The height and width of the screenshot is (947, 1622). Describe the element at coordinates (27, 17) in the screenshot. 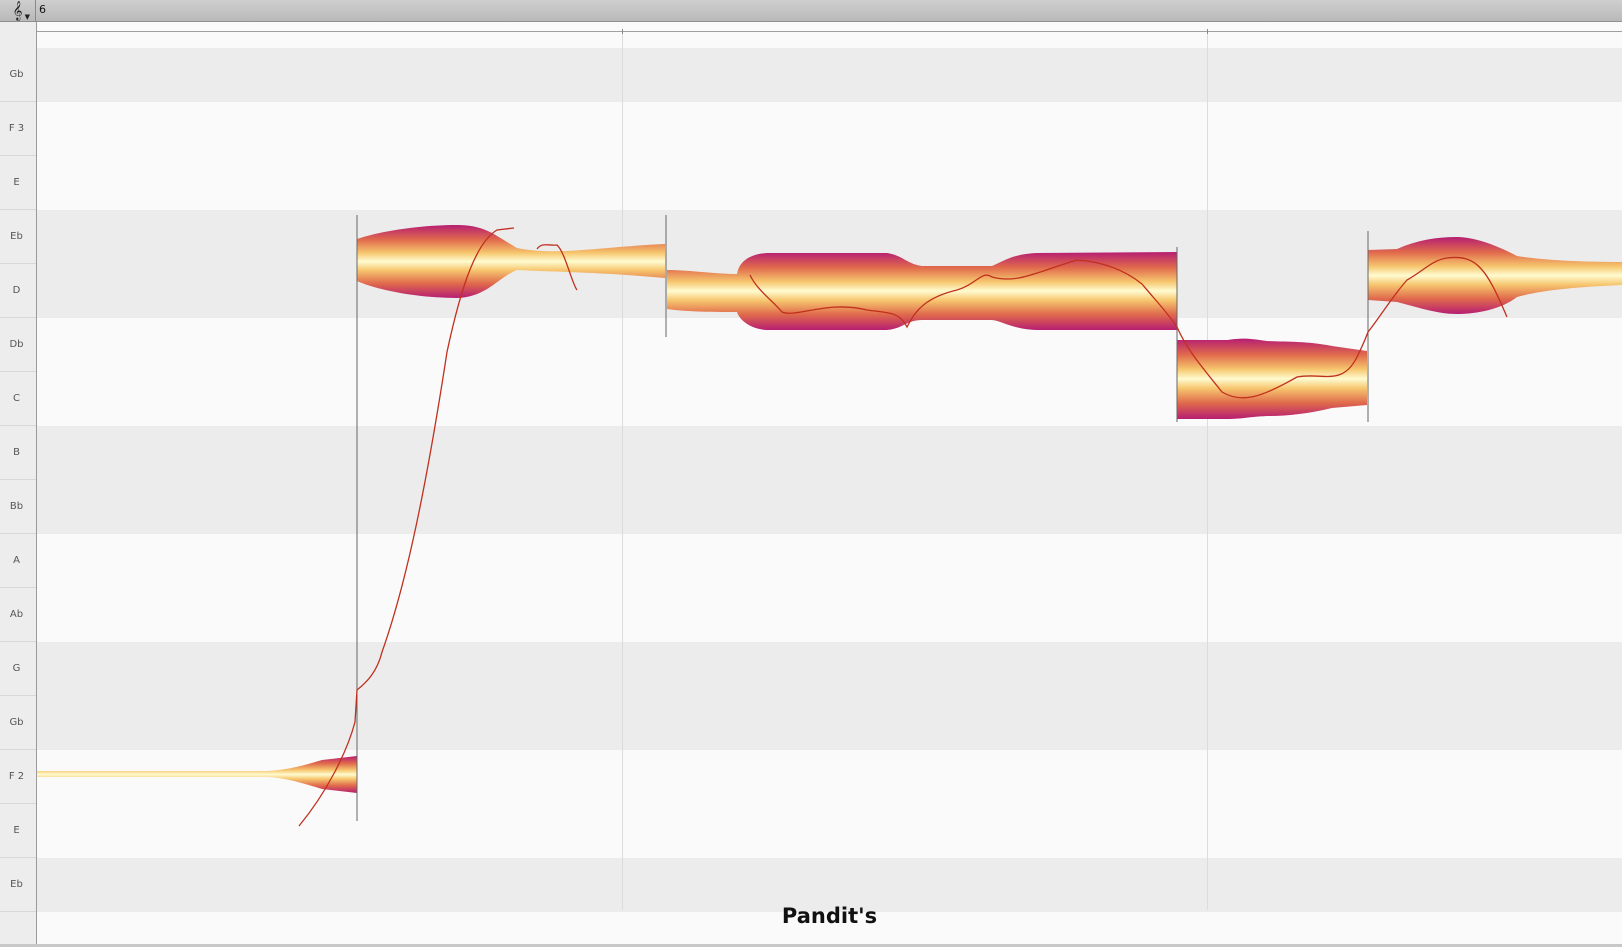

I see `chevron-down-icon: ▼` at that location.